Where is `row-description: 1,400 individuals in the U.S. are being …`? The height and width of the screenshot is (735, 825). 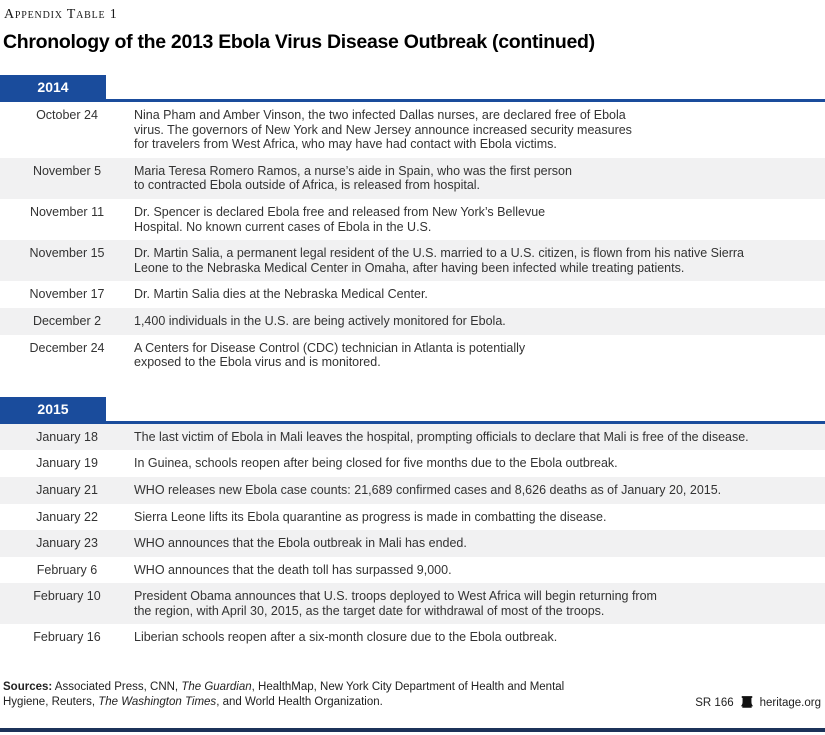
row-description: 1,400 individuals in the U.S. are being … is located at coordinates (320, 320).